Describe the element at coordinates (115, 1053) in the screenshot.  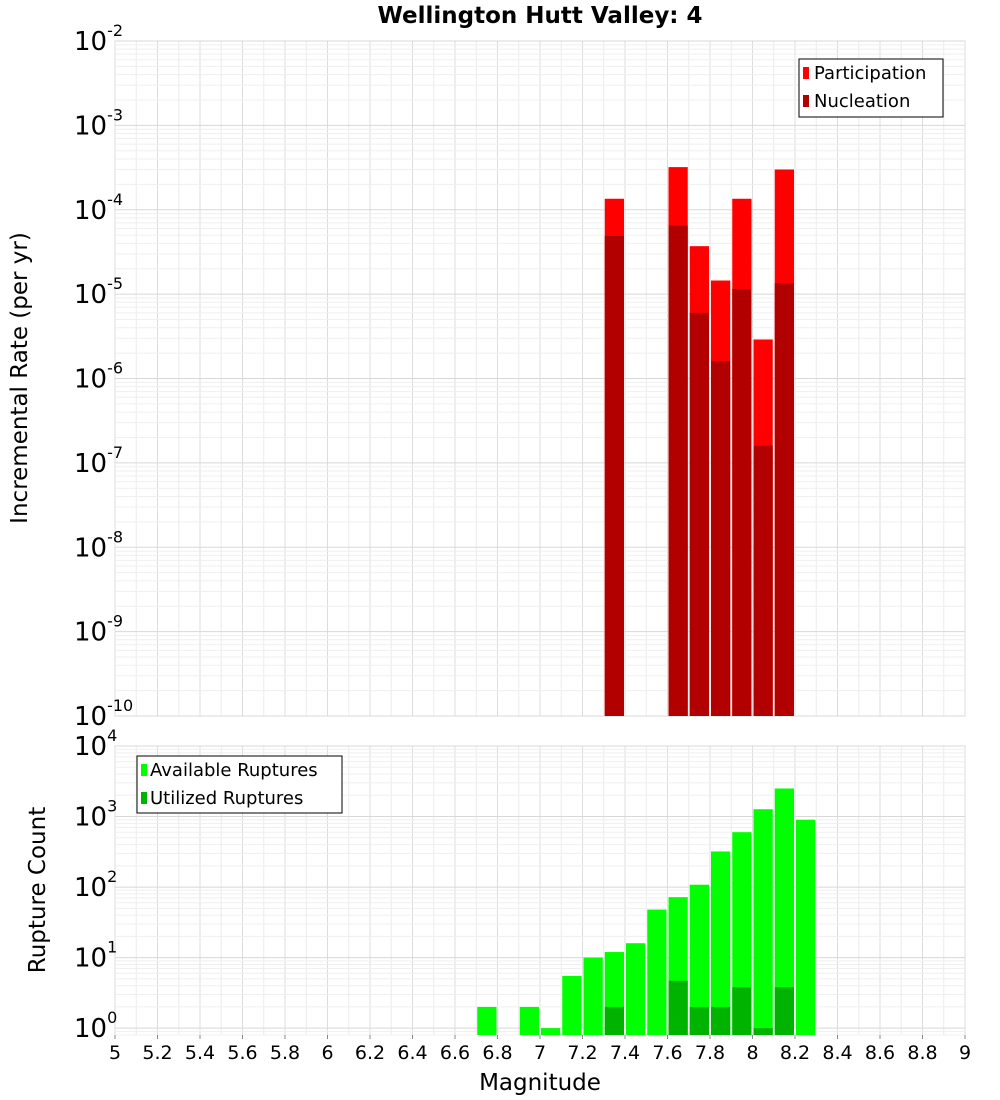
I see `x-tick-label: 5` at that location.